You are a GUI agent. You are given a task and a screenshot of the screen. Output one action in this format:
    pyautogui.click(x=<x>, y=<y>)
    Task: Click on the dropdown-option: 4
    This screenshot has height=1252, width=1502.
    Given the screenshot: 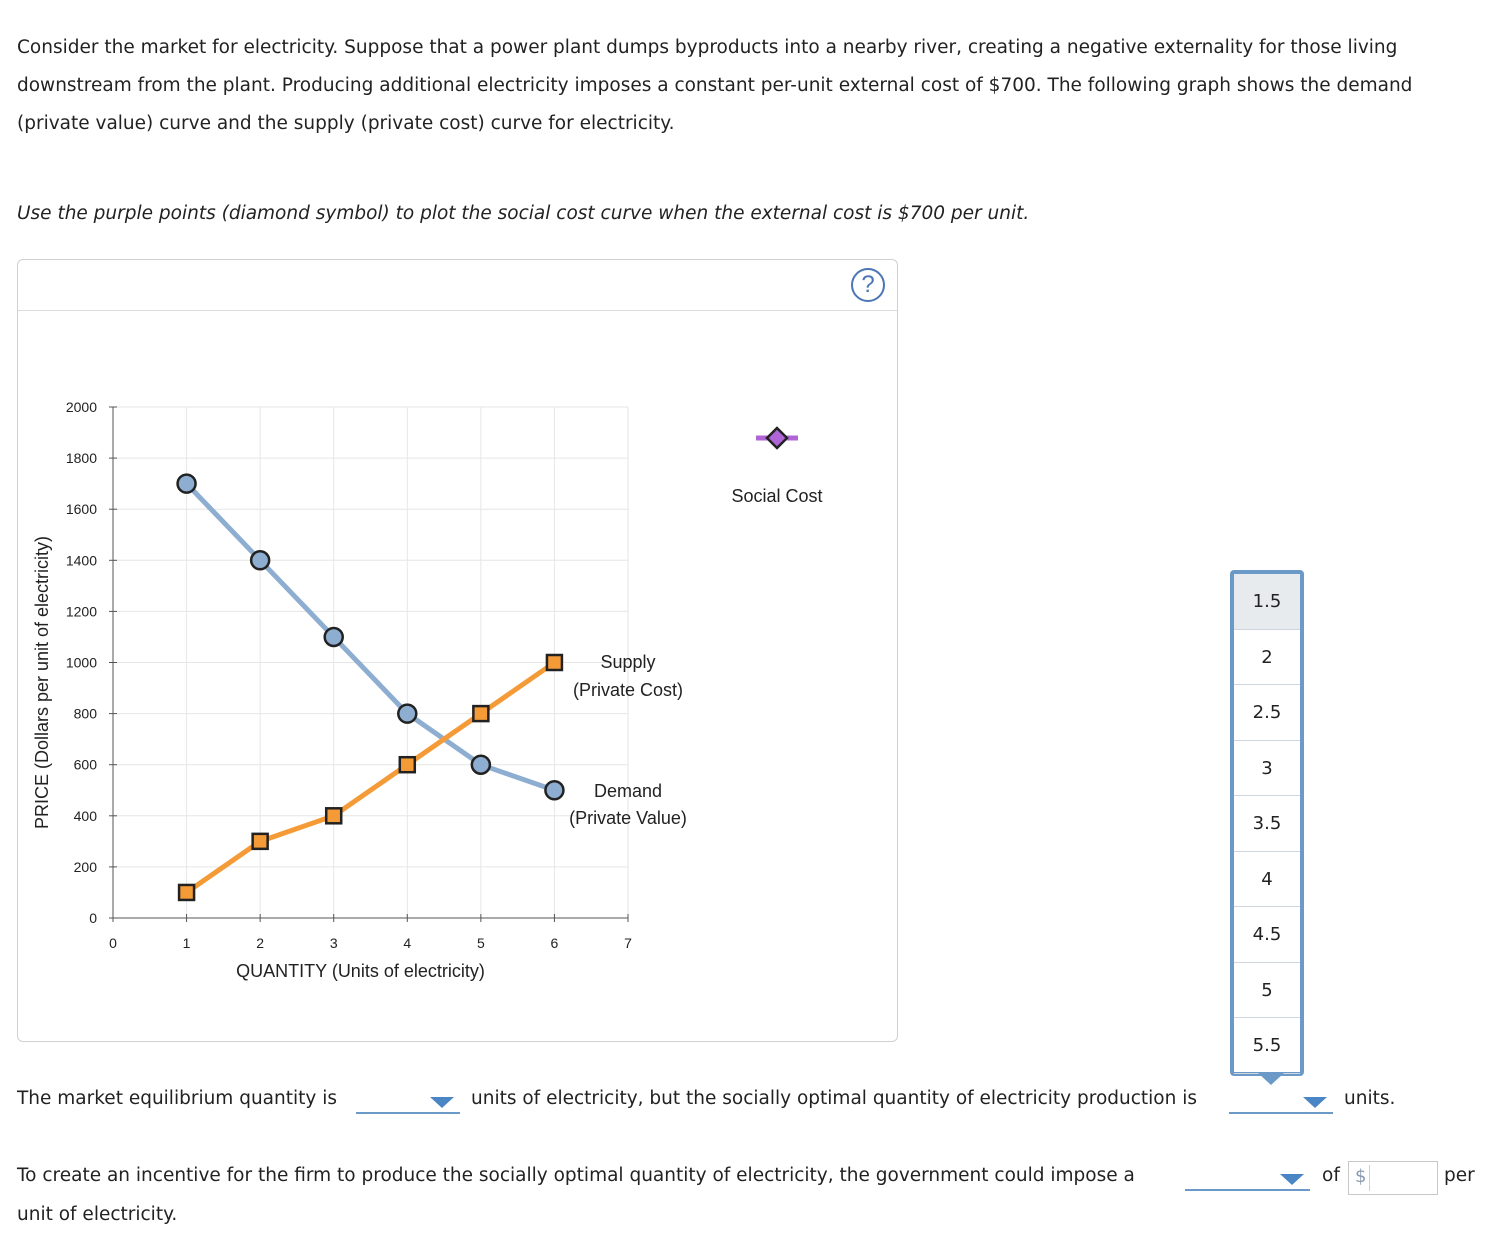 What is the action you would take?
    pyautogui.click(x=1267, y=879)
    